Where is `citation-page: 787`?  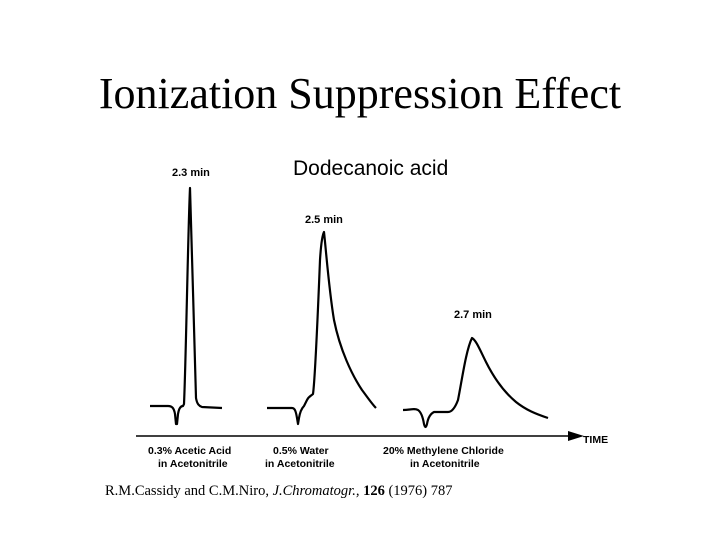 citation-page: 787 is located at coordinates (441, 491).